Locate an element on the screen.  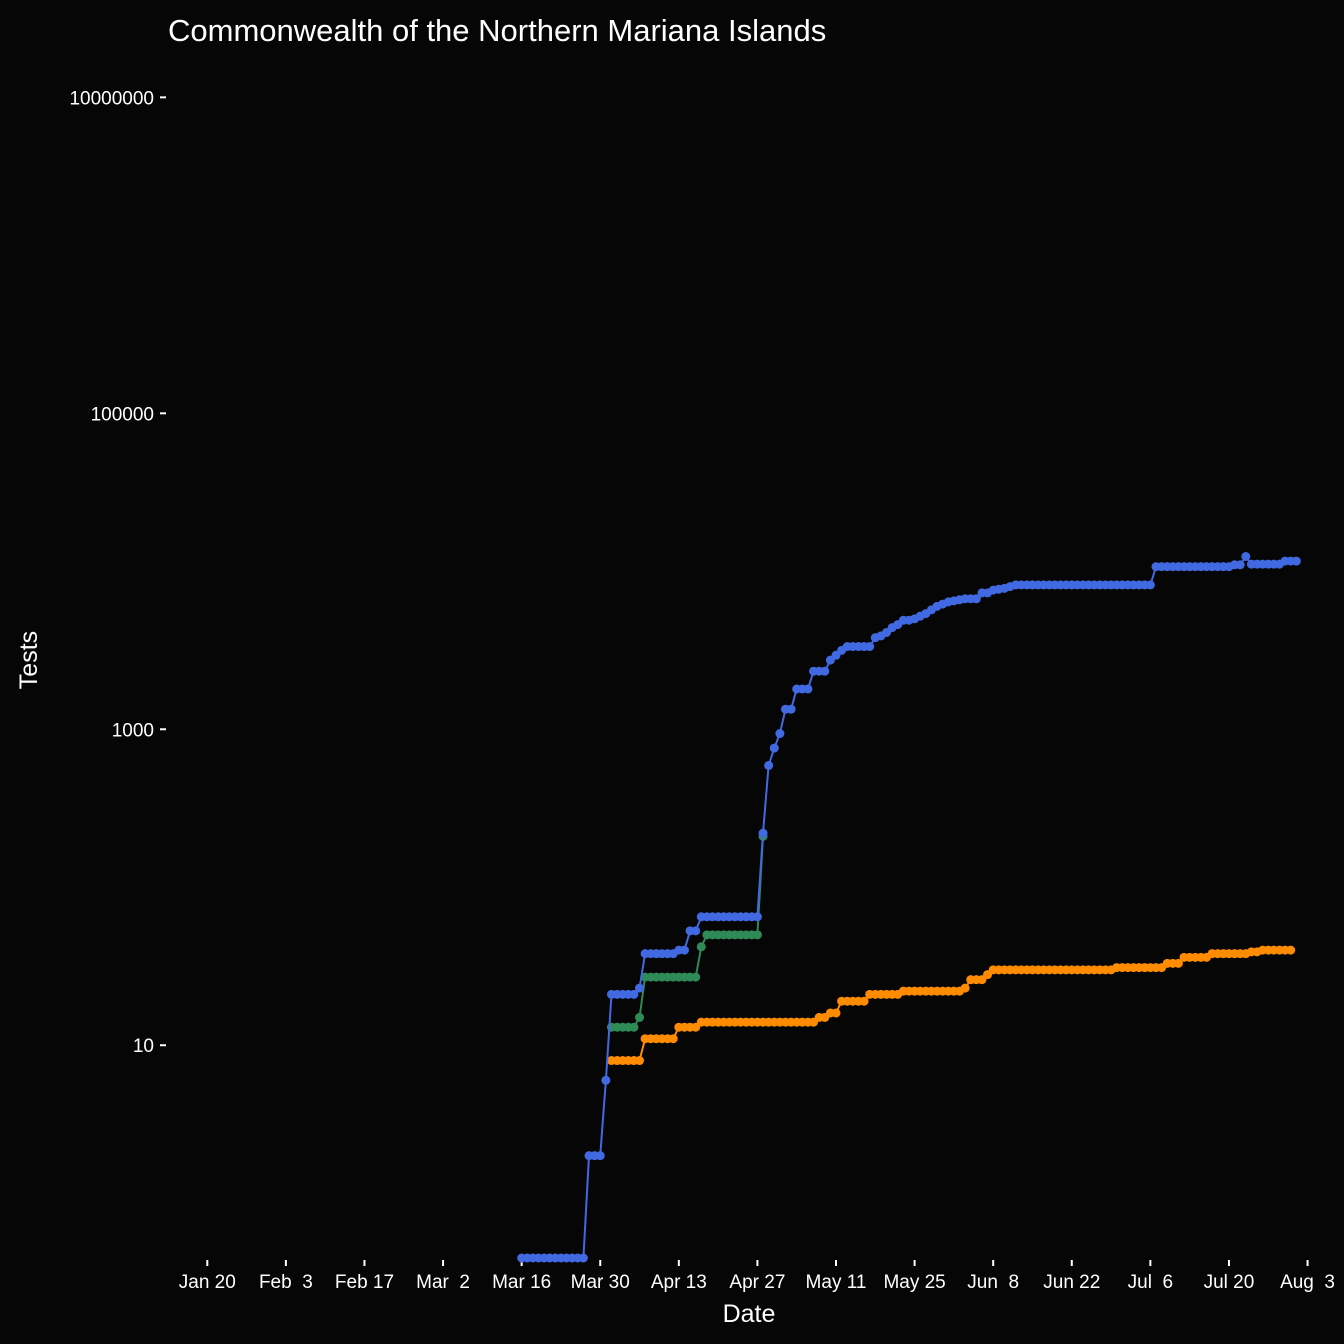
y-tick-label: 1000 is located at coordinates (133, 730).